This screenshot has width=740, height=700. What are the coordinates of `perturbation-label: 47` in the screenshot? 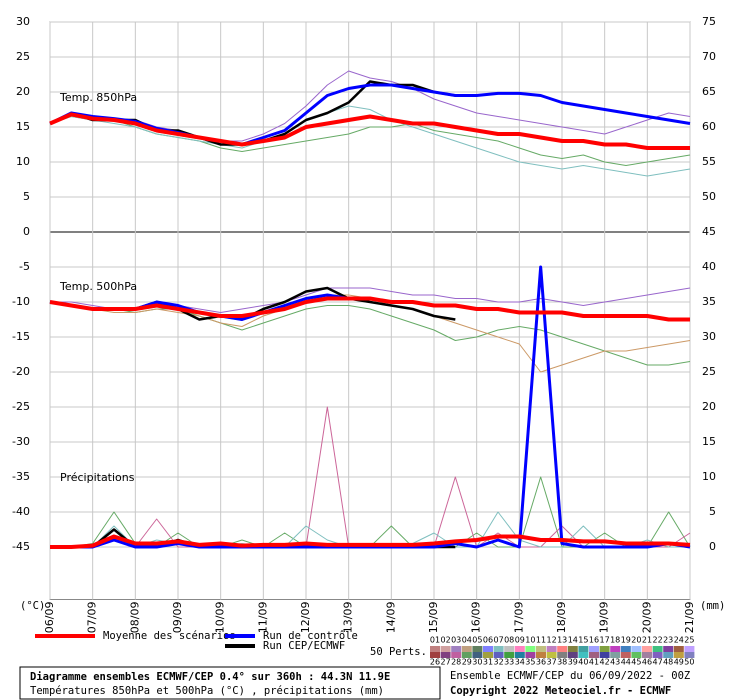 It's located at (658, 662).